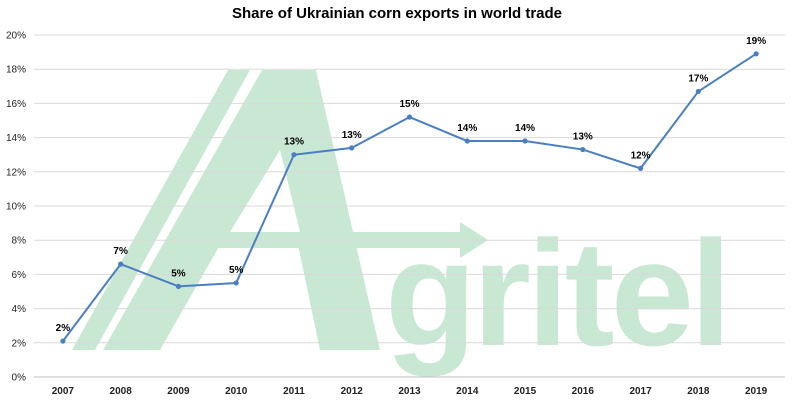 Image resolution: width=794 pixels, height=408 pixels. I want to click on x-tick-label: 2007, so click(63, 391).